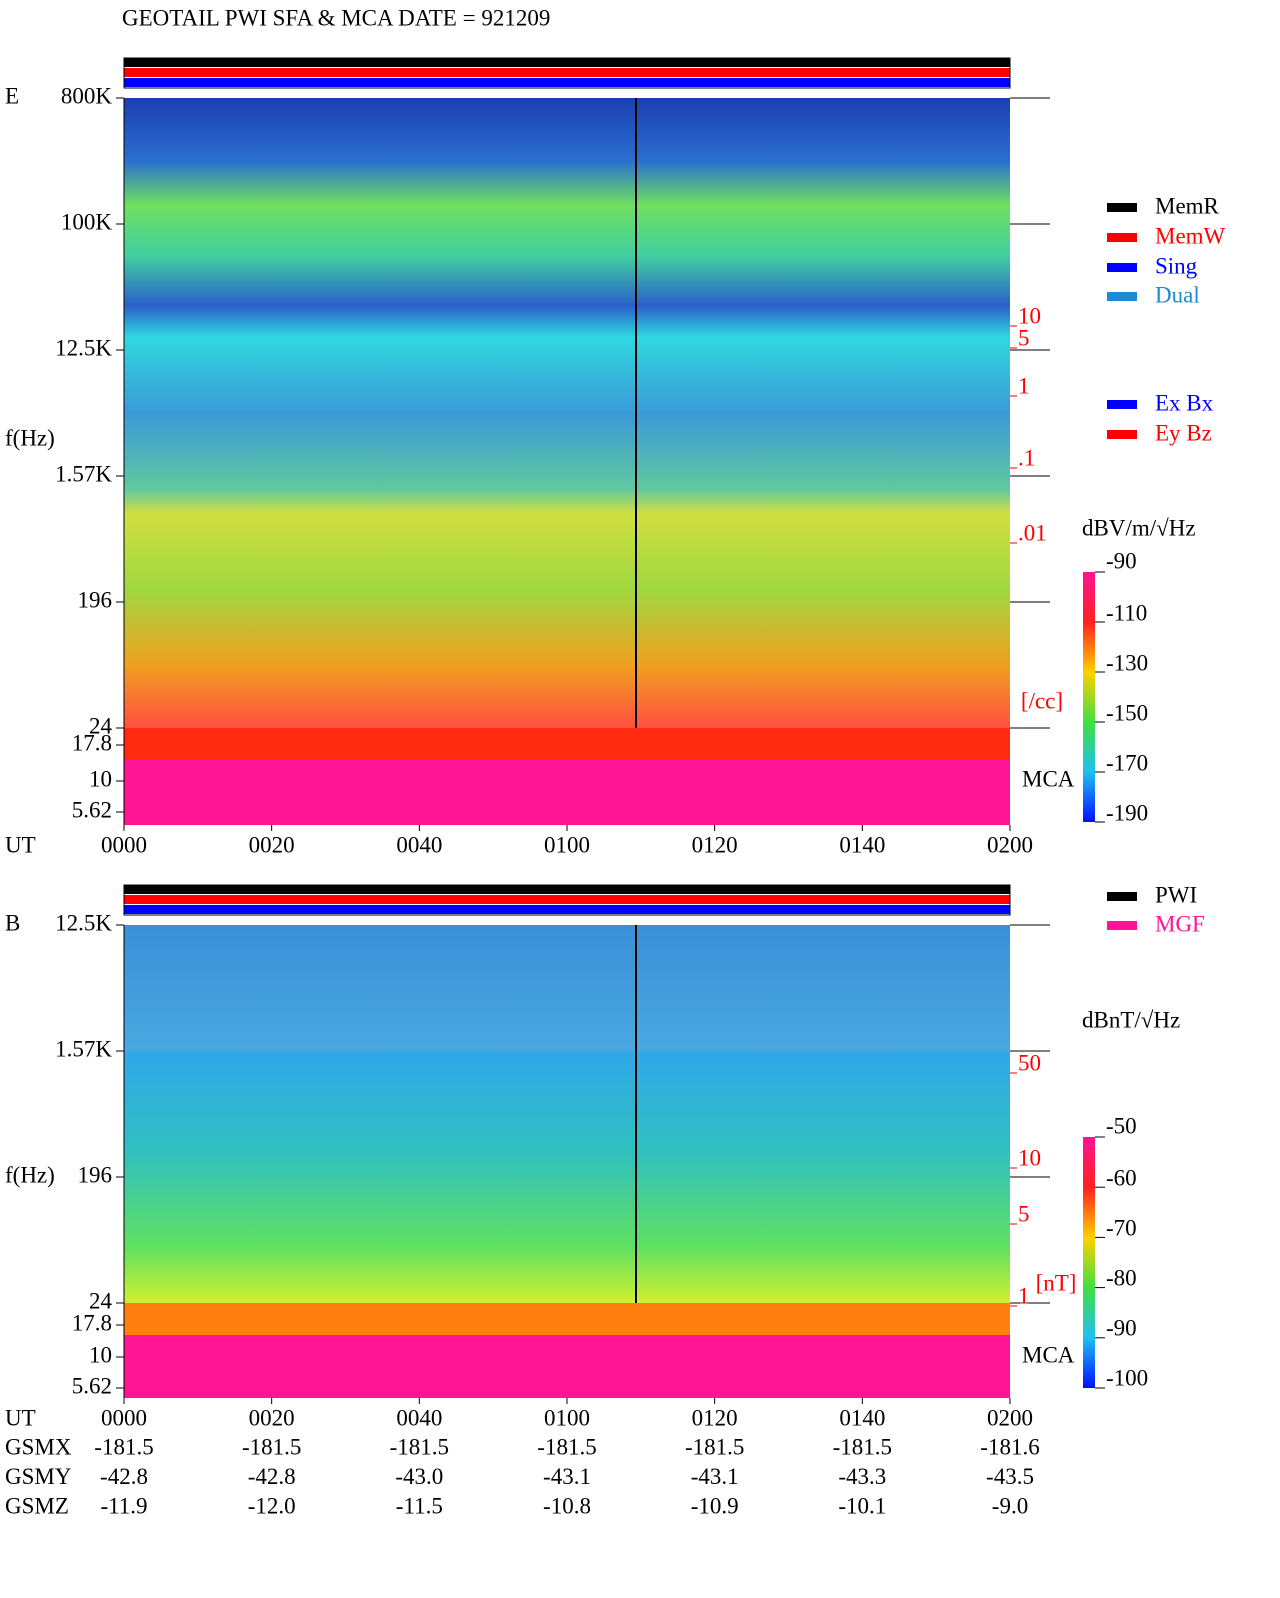  What do you see at coordinates (1139, 527) in the screenshot?
I see `colorbar-unit: dBV/m/√Hz` at bounding box center [1139, 527].